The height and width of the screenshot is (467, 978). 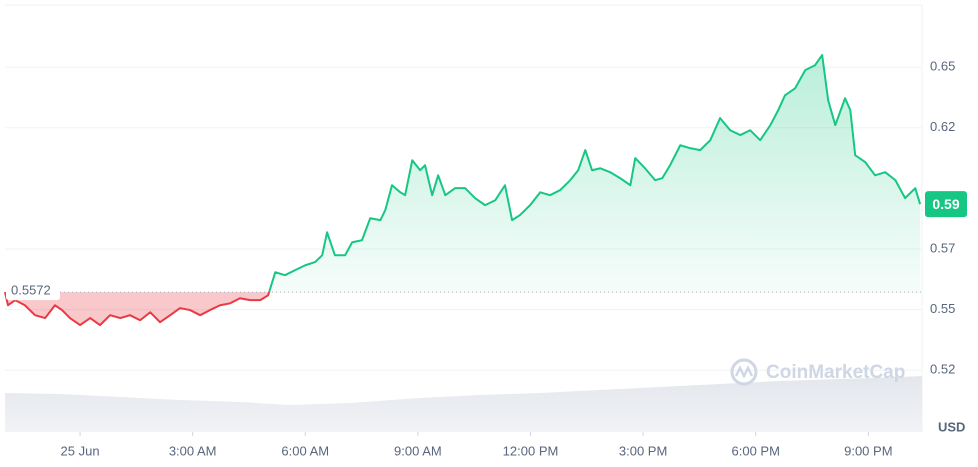 I want to click on x-tick-label: 3:00 AM, so click(x=193, y=450).